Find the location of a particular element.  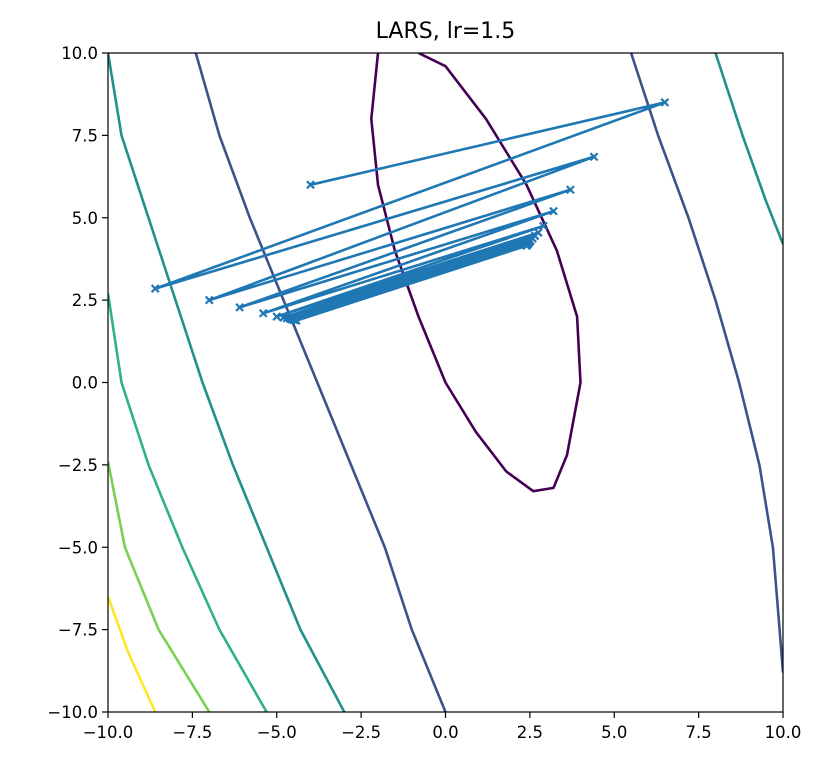

y-tick-label-0: −10.0 is located at coordinates (72, 712).